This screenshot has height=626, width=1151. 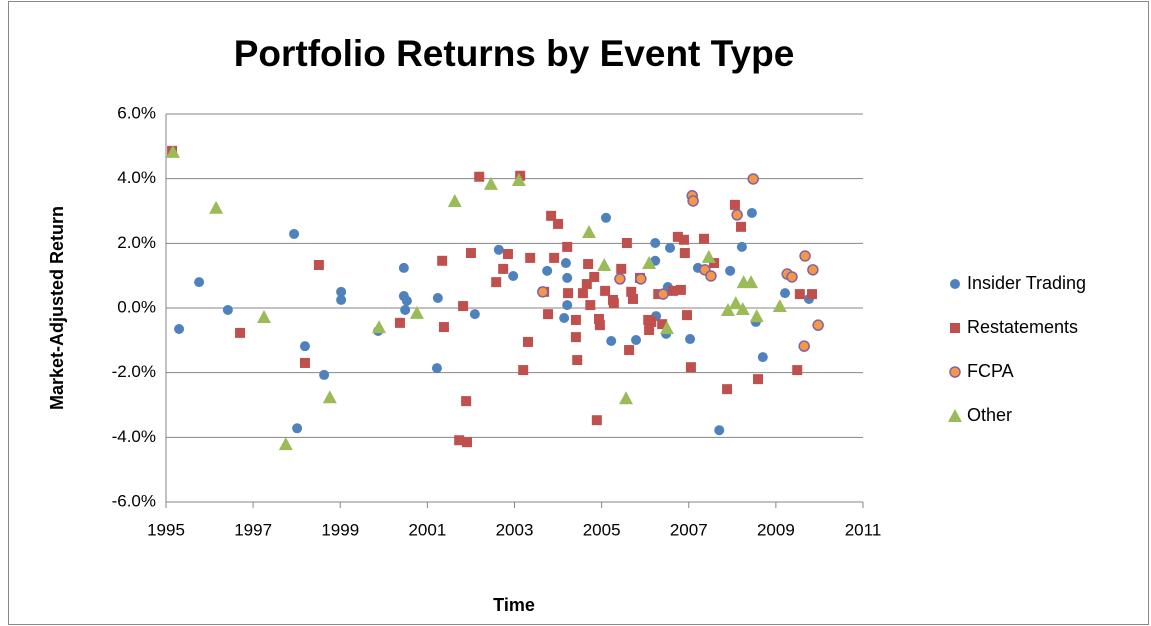 I want to click on legend-label: Restatements, so click(x=1022, y=327).